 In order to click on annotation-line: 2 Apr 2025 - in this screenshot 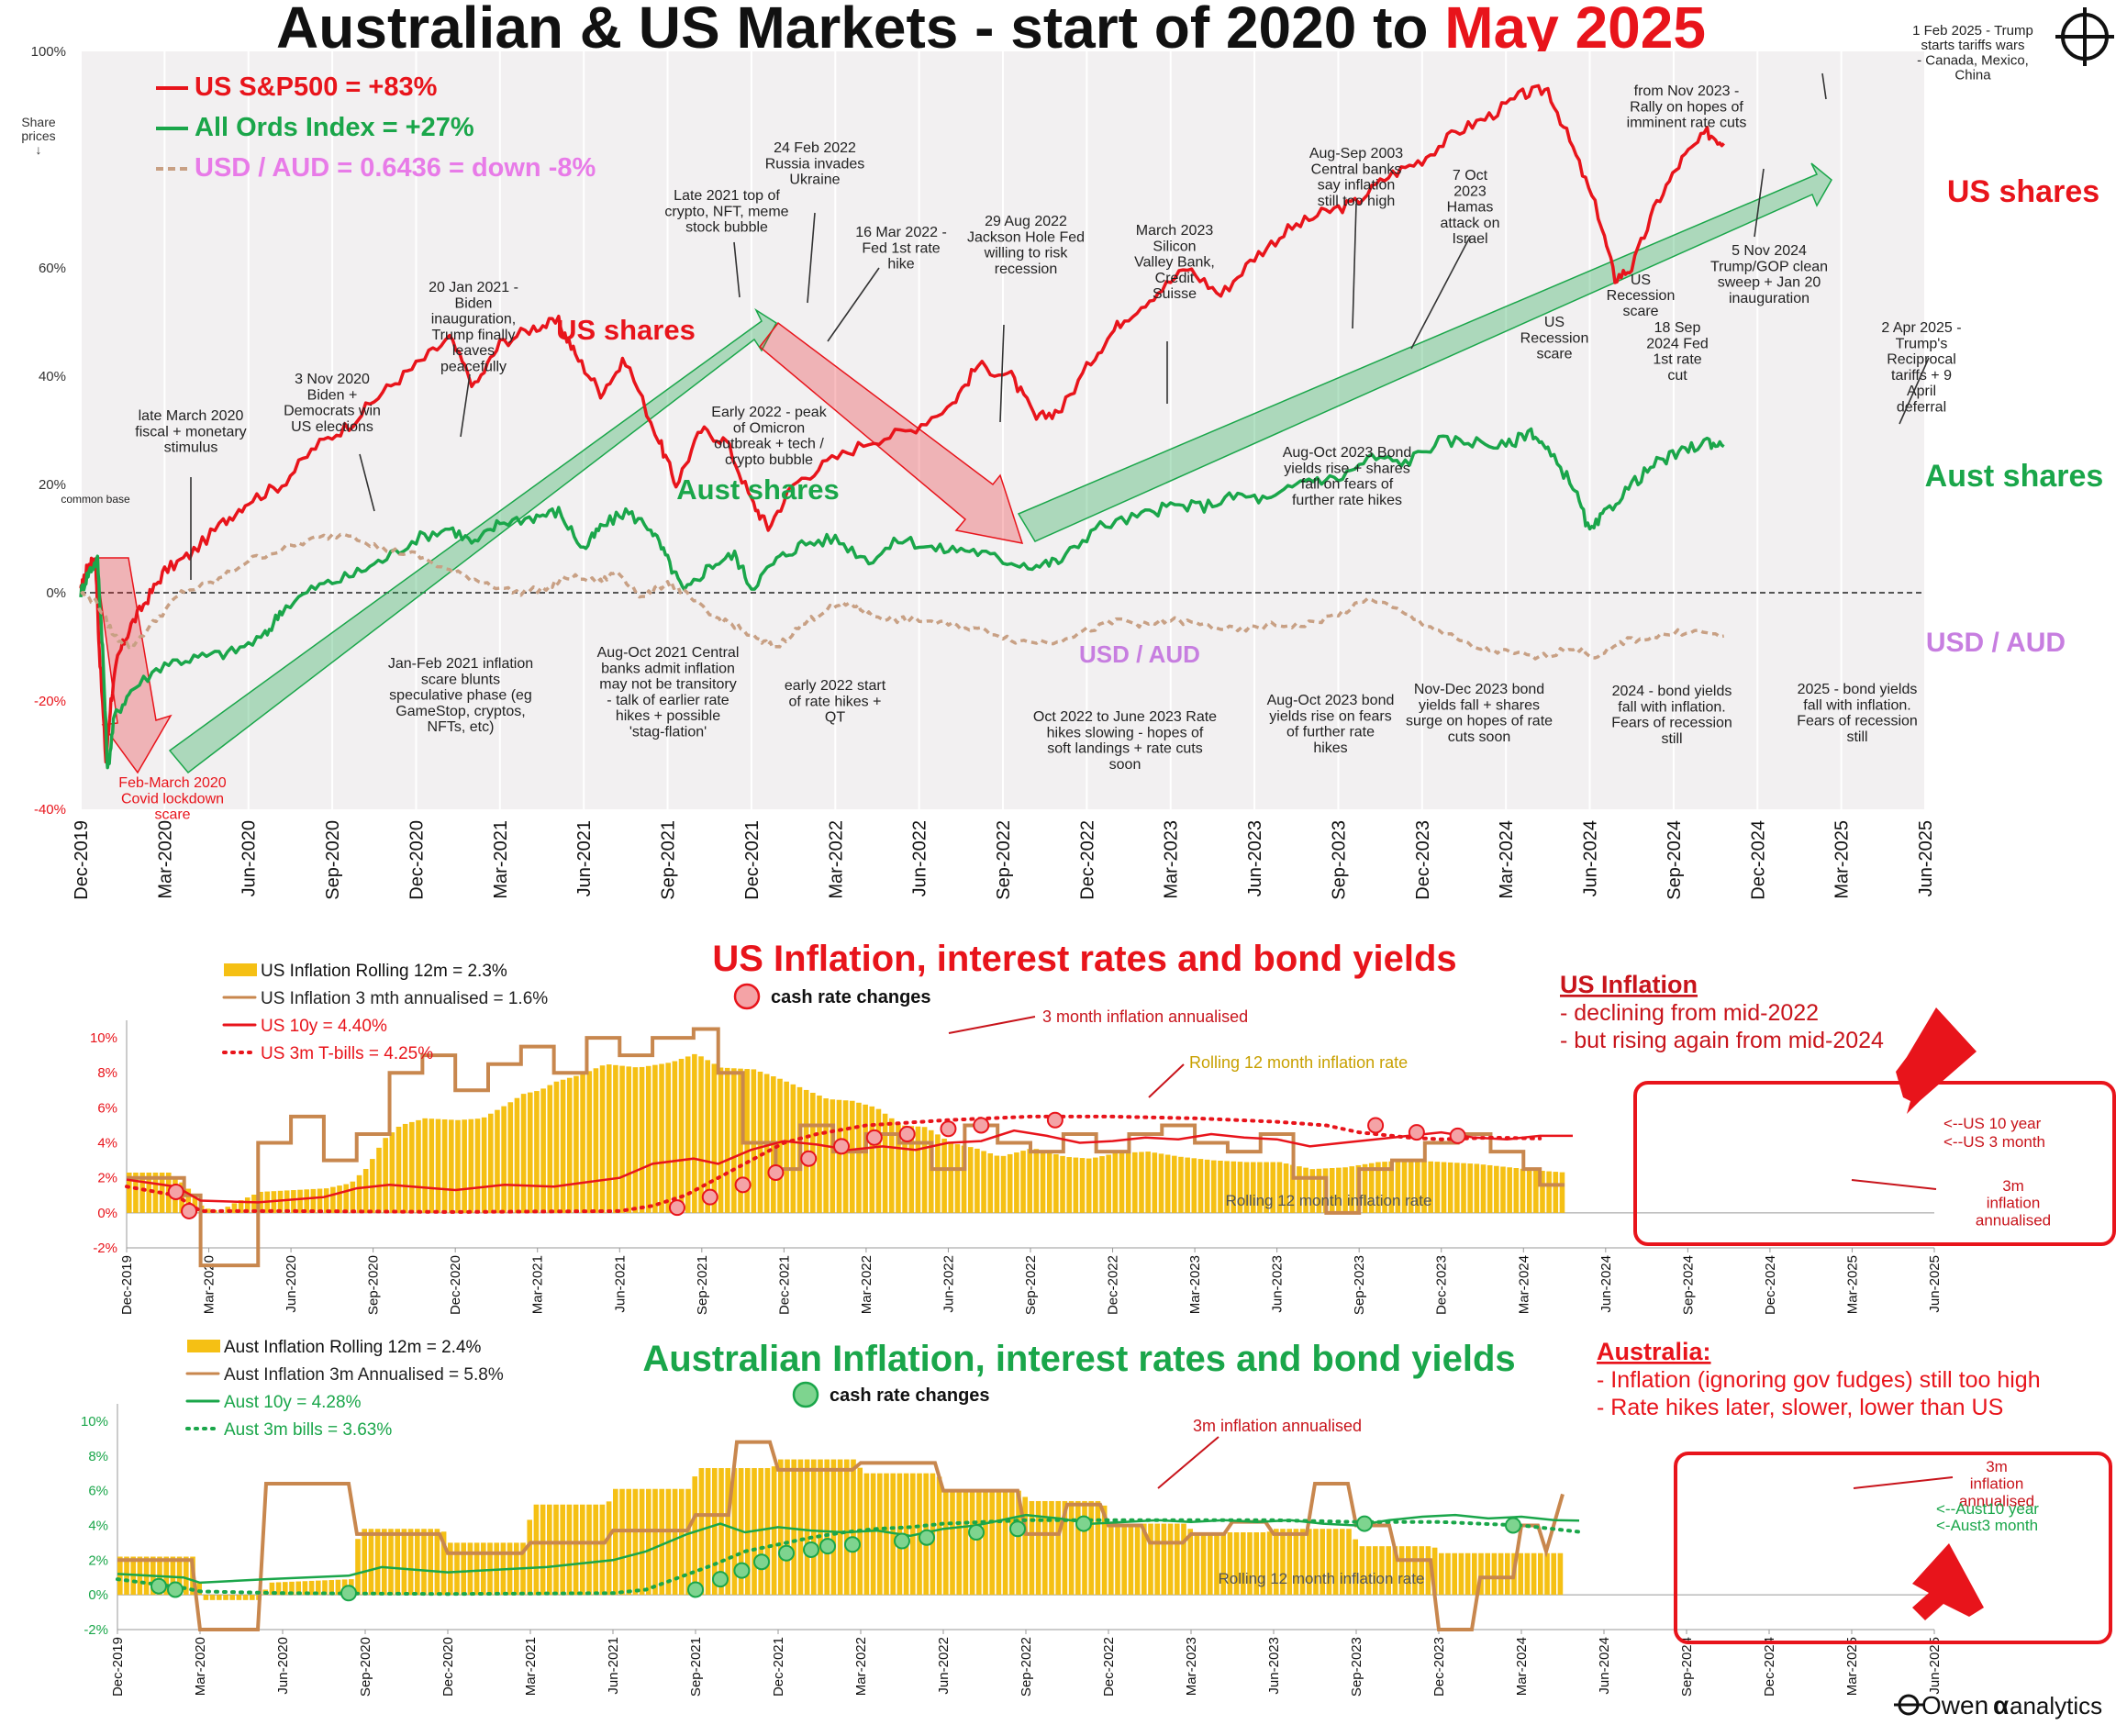, I will do `click(1921, 328)`.